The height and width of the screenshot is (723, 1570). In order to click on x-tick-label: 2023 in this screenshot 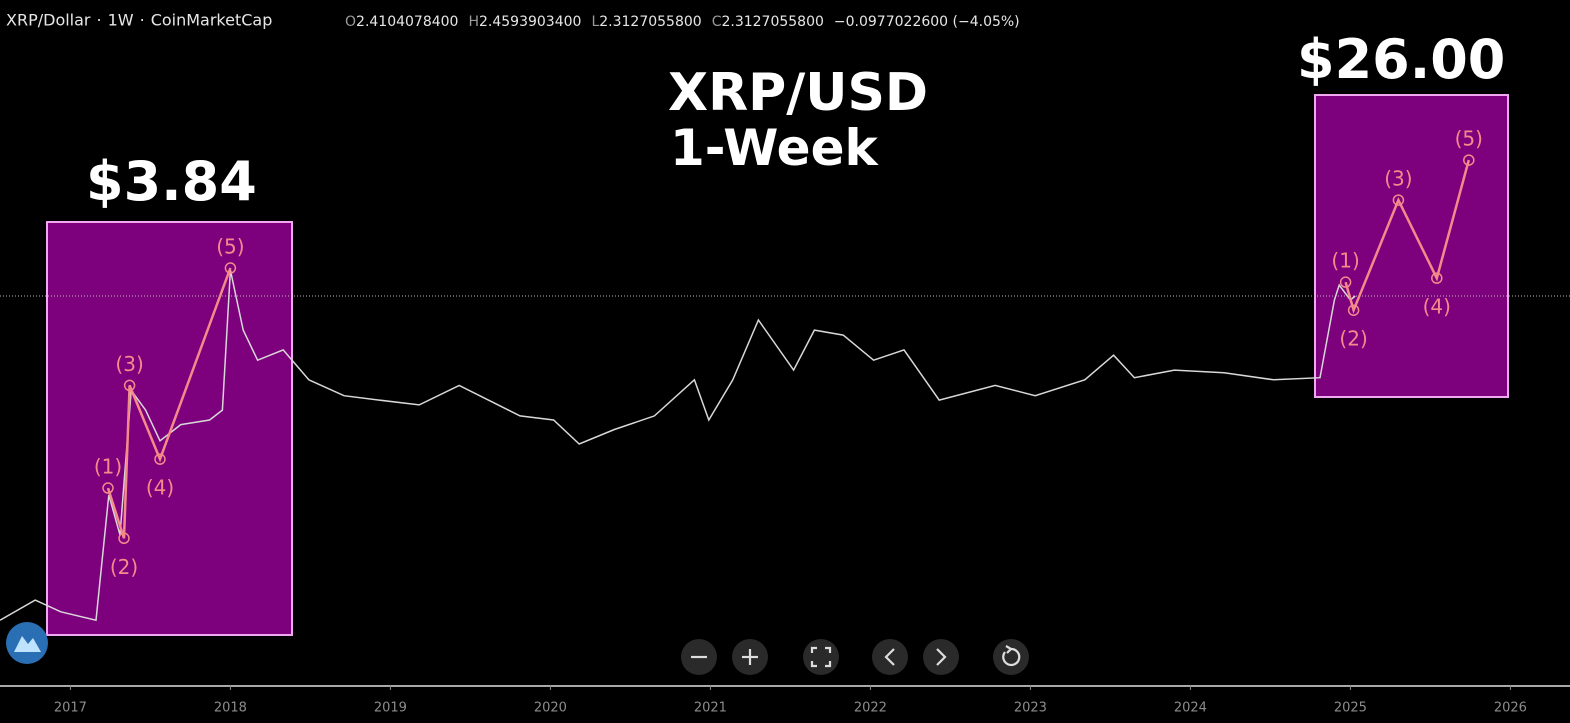, I will do `click(1030, 708)`.